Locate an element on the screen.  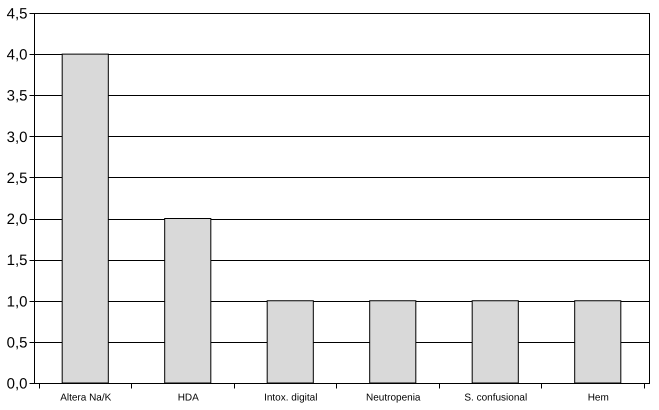
x-tick-label: Neutropenia is located at coordinates (393, 398).